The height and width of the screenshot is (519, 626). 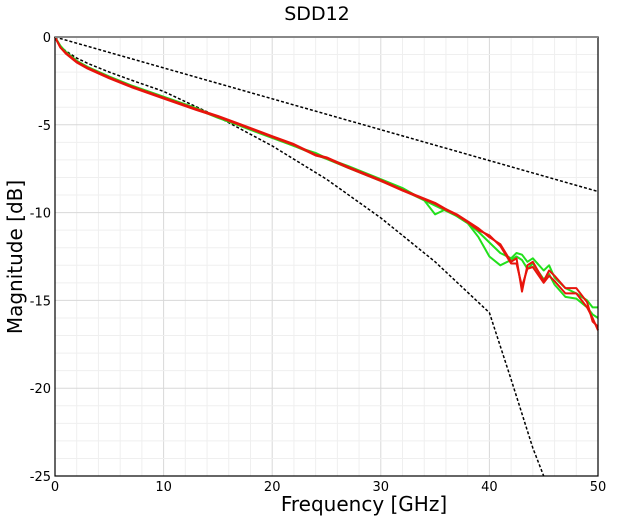 I want to click on x-tick-label: 20, so click(x=272, y=487).